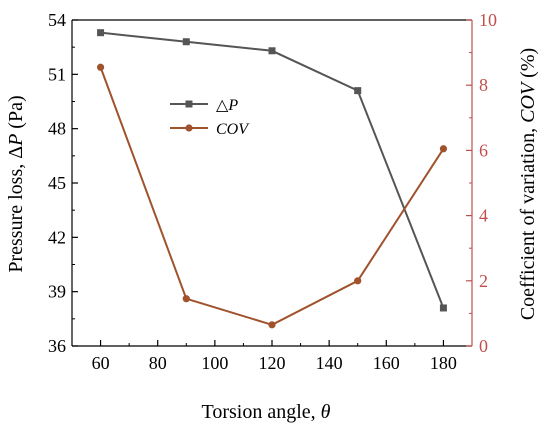  I want to click on x-axis-title-text: Torsion angle,, so click(261, 412).